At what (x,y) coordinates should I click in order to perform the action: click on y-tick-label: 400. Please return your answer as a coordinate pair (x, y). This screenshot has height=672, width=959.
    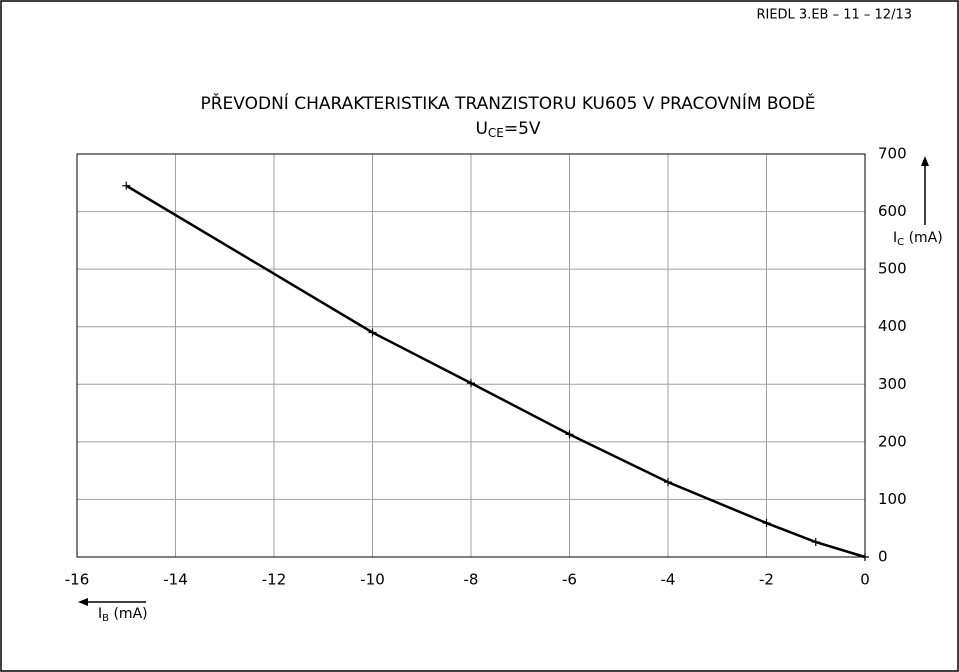
    Looking at the image, I should click on (892, 326).